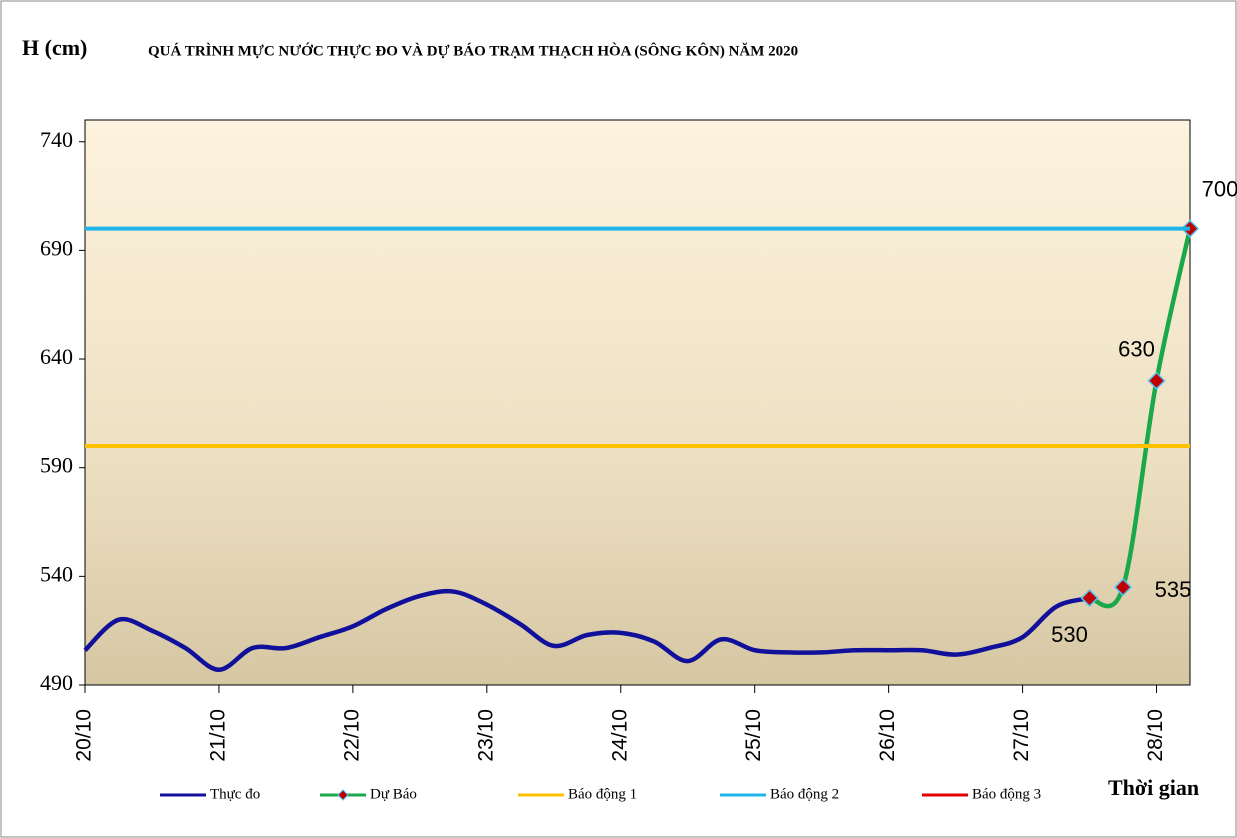 Image resolution: width=1237 pixels, height=838 pixels. I want to click on legend-label: Thực đo, so click(235, 794).